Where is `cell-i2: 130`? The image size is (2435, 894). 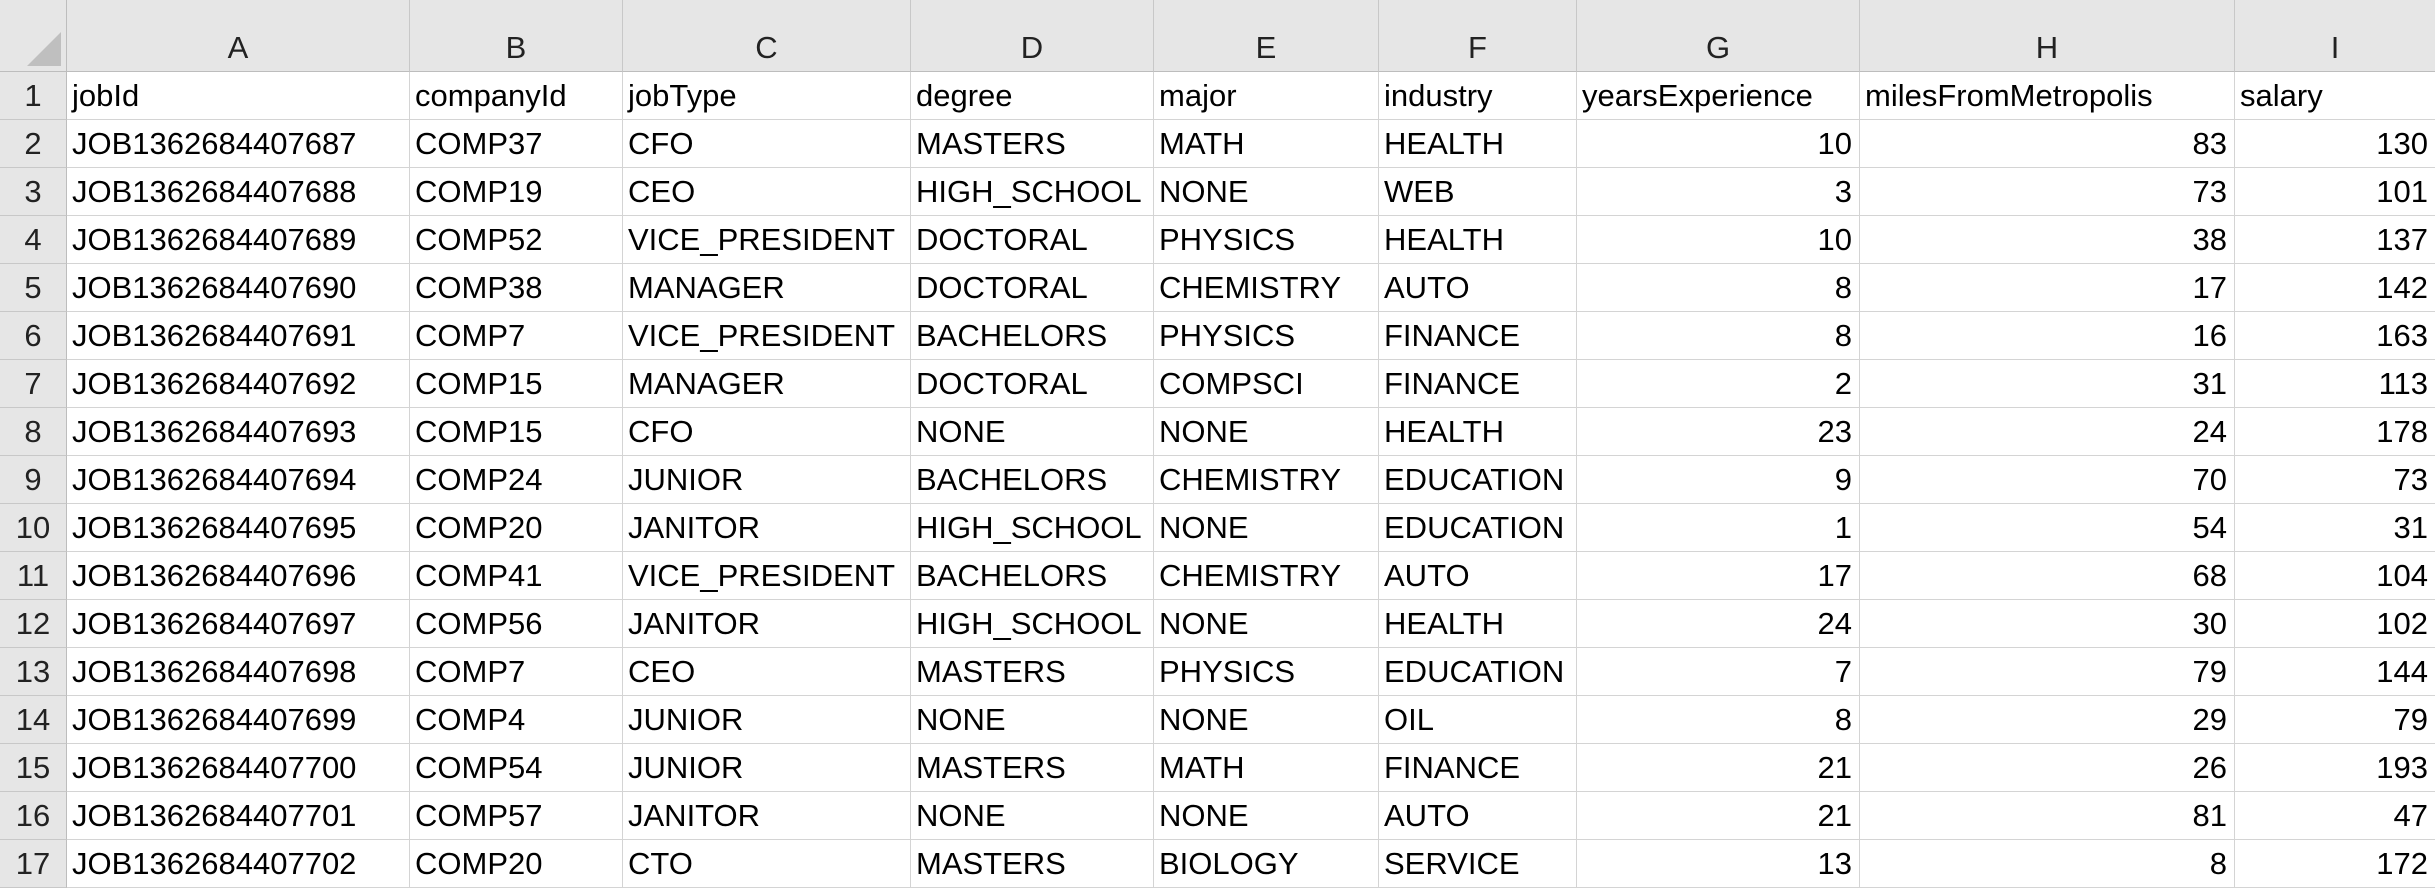 cell-i2: 130 is located at coordinates (2335, 144).